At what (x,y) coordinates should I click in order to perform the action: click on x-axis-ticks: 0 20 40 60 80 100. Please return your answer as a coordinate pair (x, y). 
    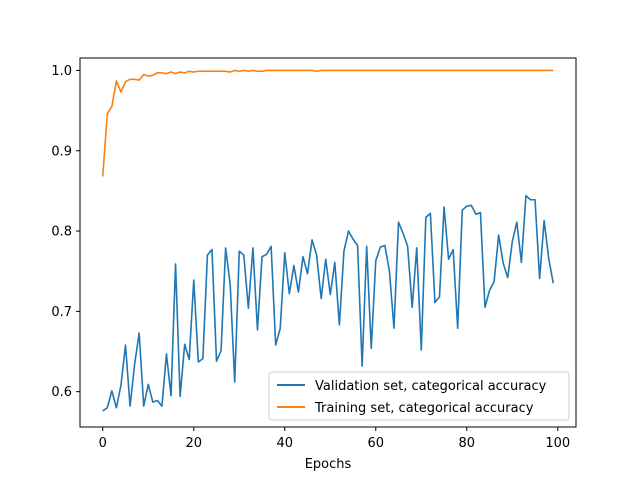
    Looking at the image, I should click on (334, 439).